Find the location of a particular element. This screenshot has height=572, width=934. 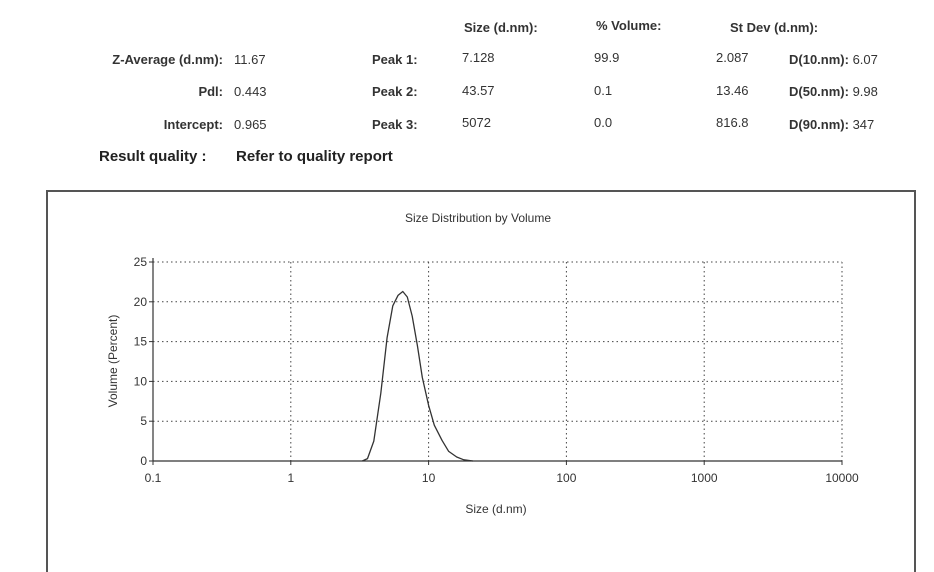

y-tick-label: 20 is located at coordinates (141, 302).